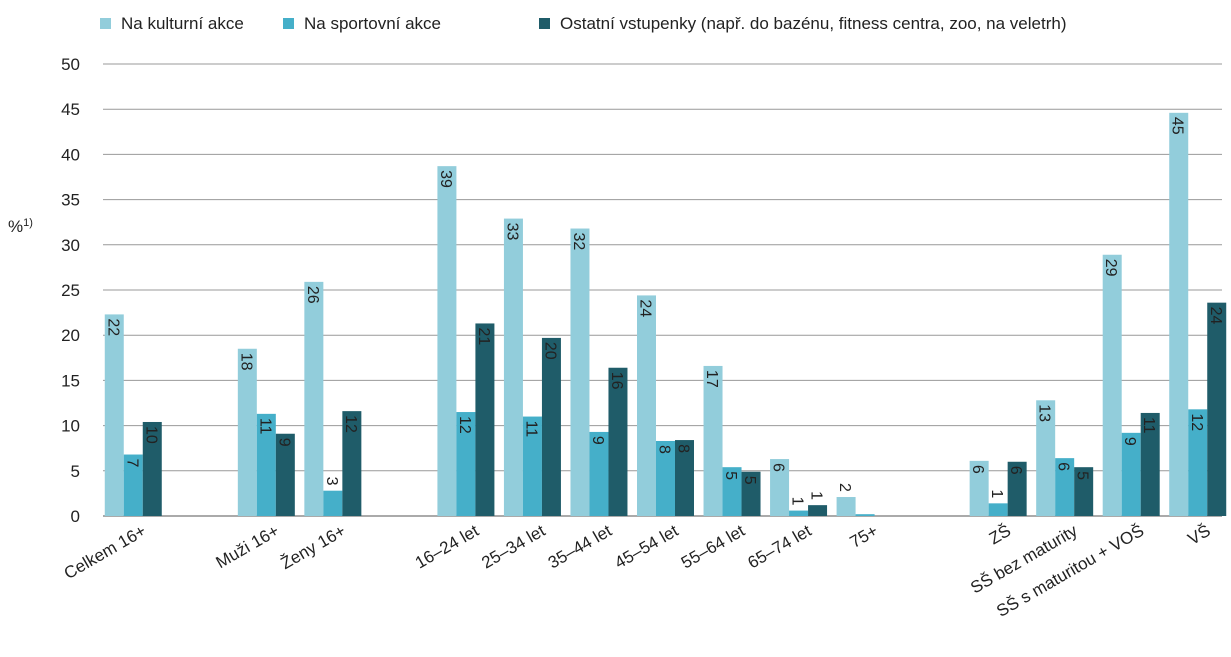 The width and height of the screenshot is (1231, 657). Describe the element at coordinates (70, 380) in the screenshot. I see `y-tick-label: 15` at that location.